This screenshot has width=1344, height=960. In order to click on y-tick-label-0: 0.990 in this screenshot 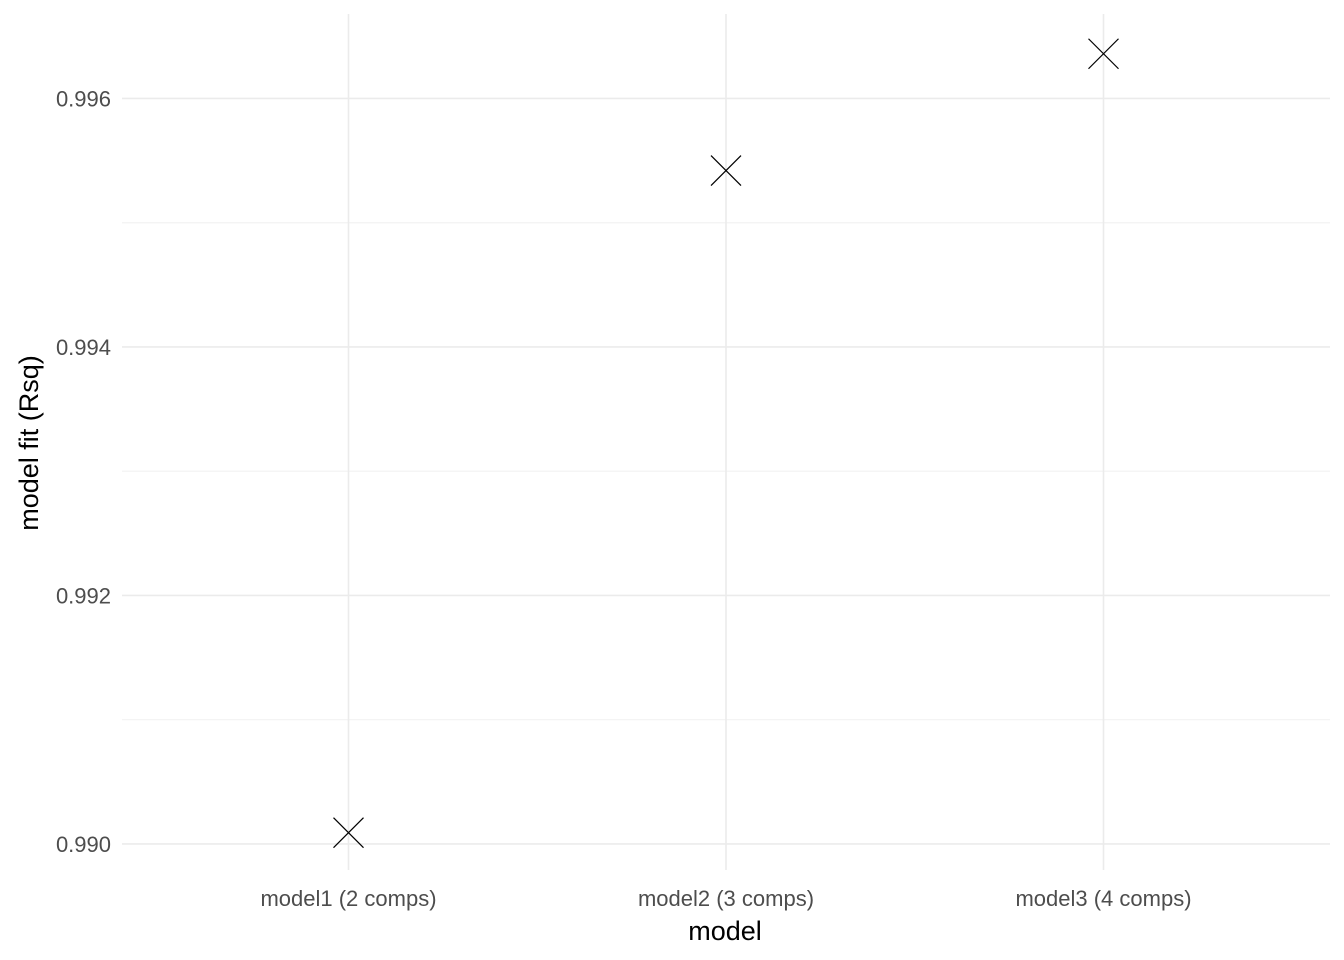, I will do `click(83, 844)`.